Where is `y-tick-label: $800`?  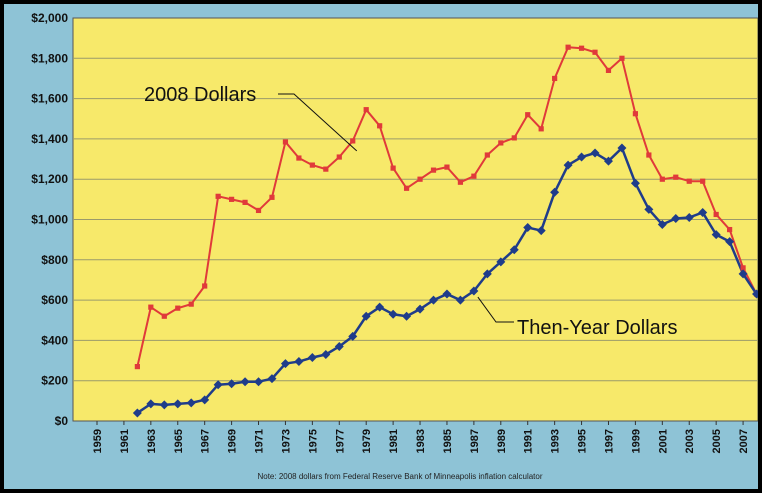 y-tick-label: $800 is located at coordinates (54, 260).